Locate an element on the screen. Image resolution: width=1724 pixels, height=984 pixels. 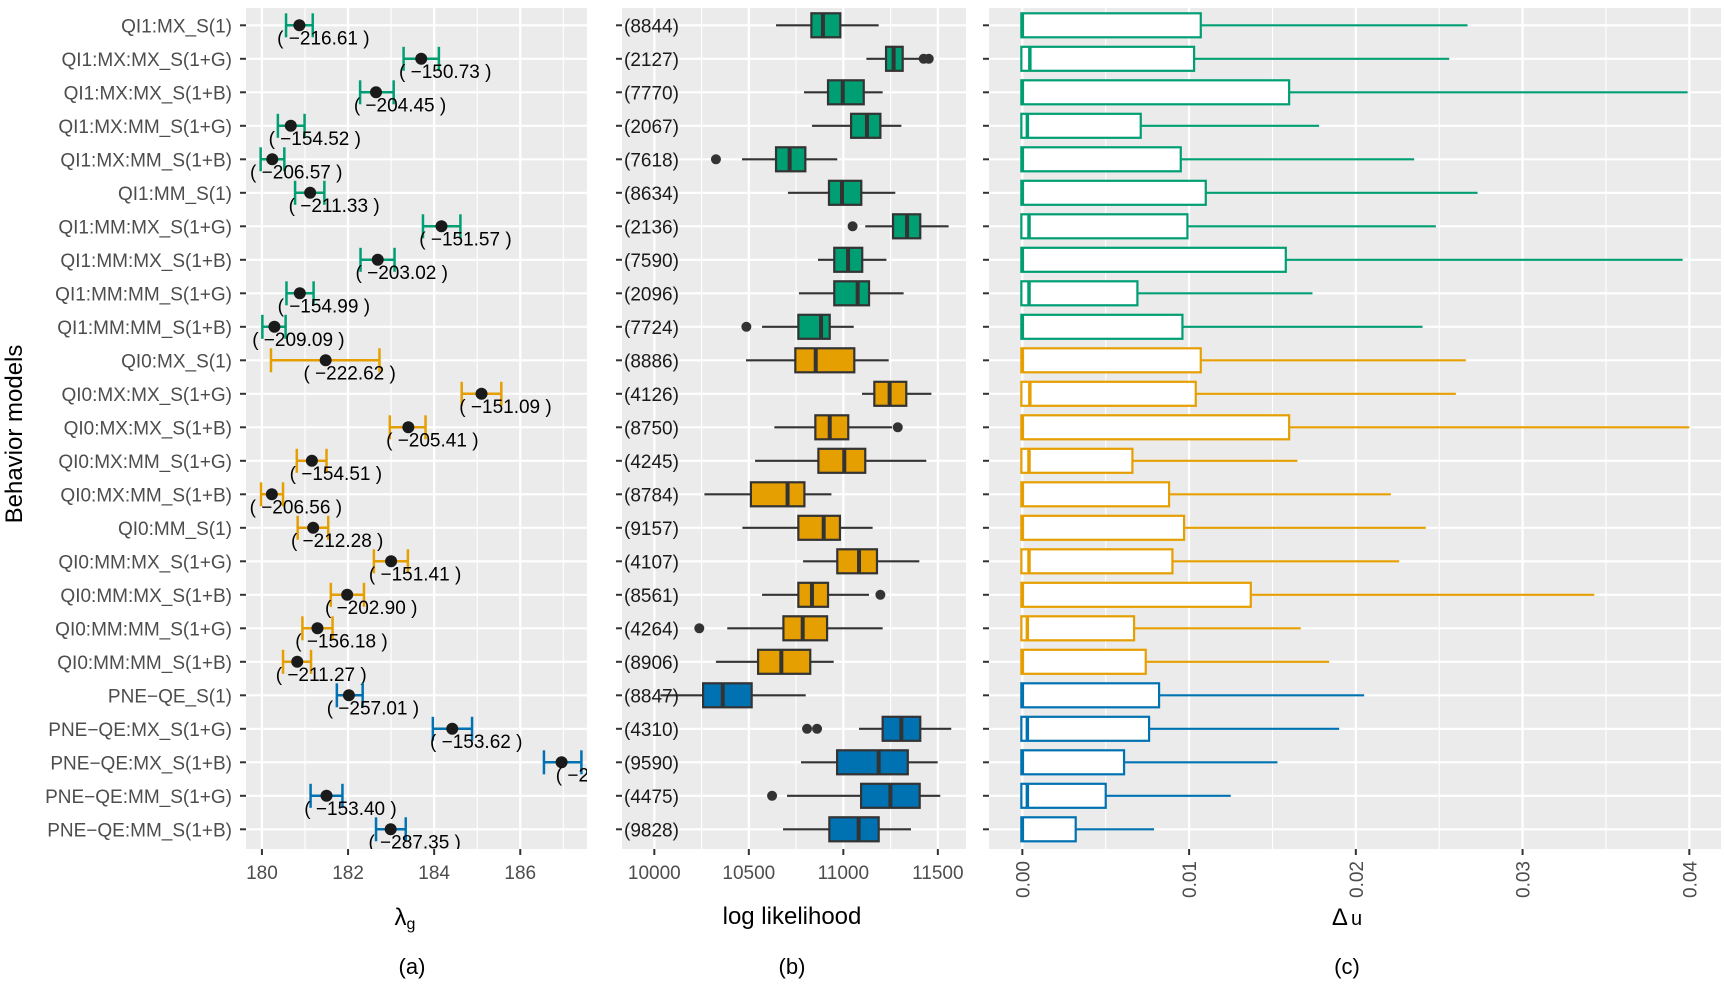
row-label: QI0:MX:MM_S(1+G) is located at coordinates (145, 462).